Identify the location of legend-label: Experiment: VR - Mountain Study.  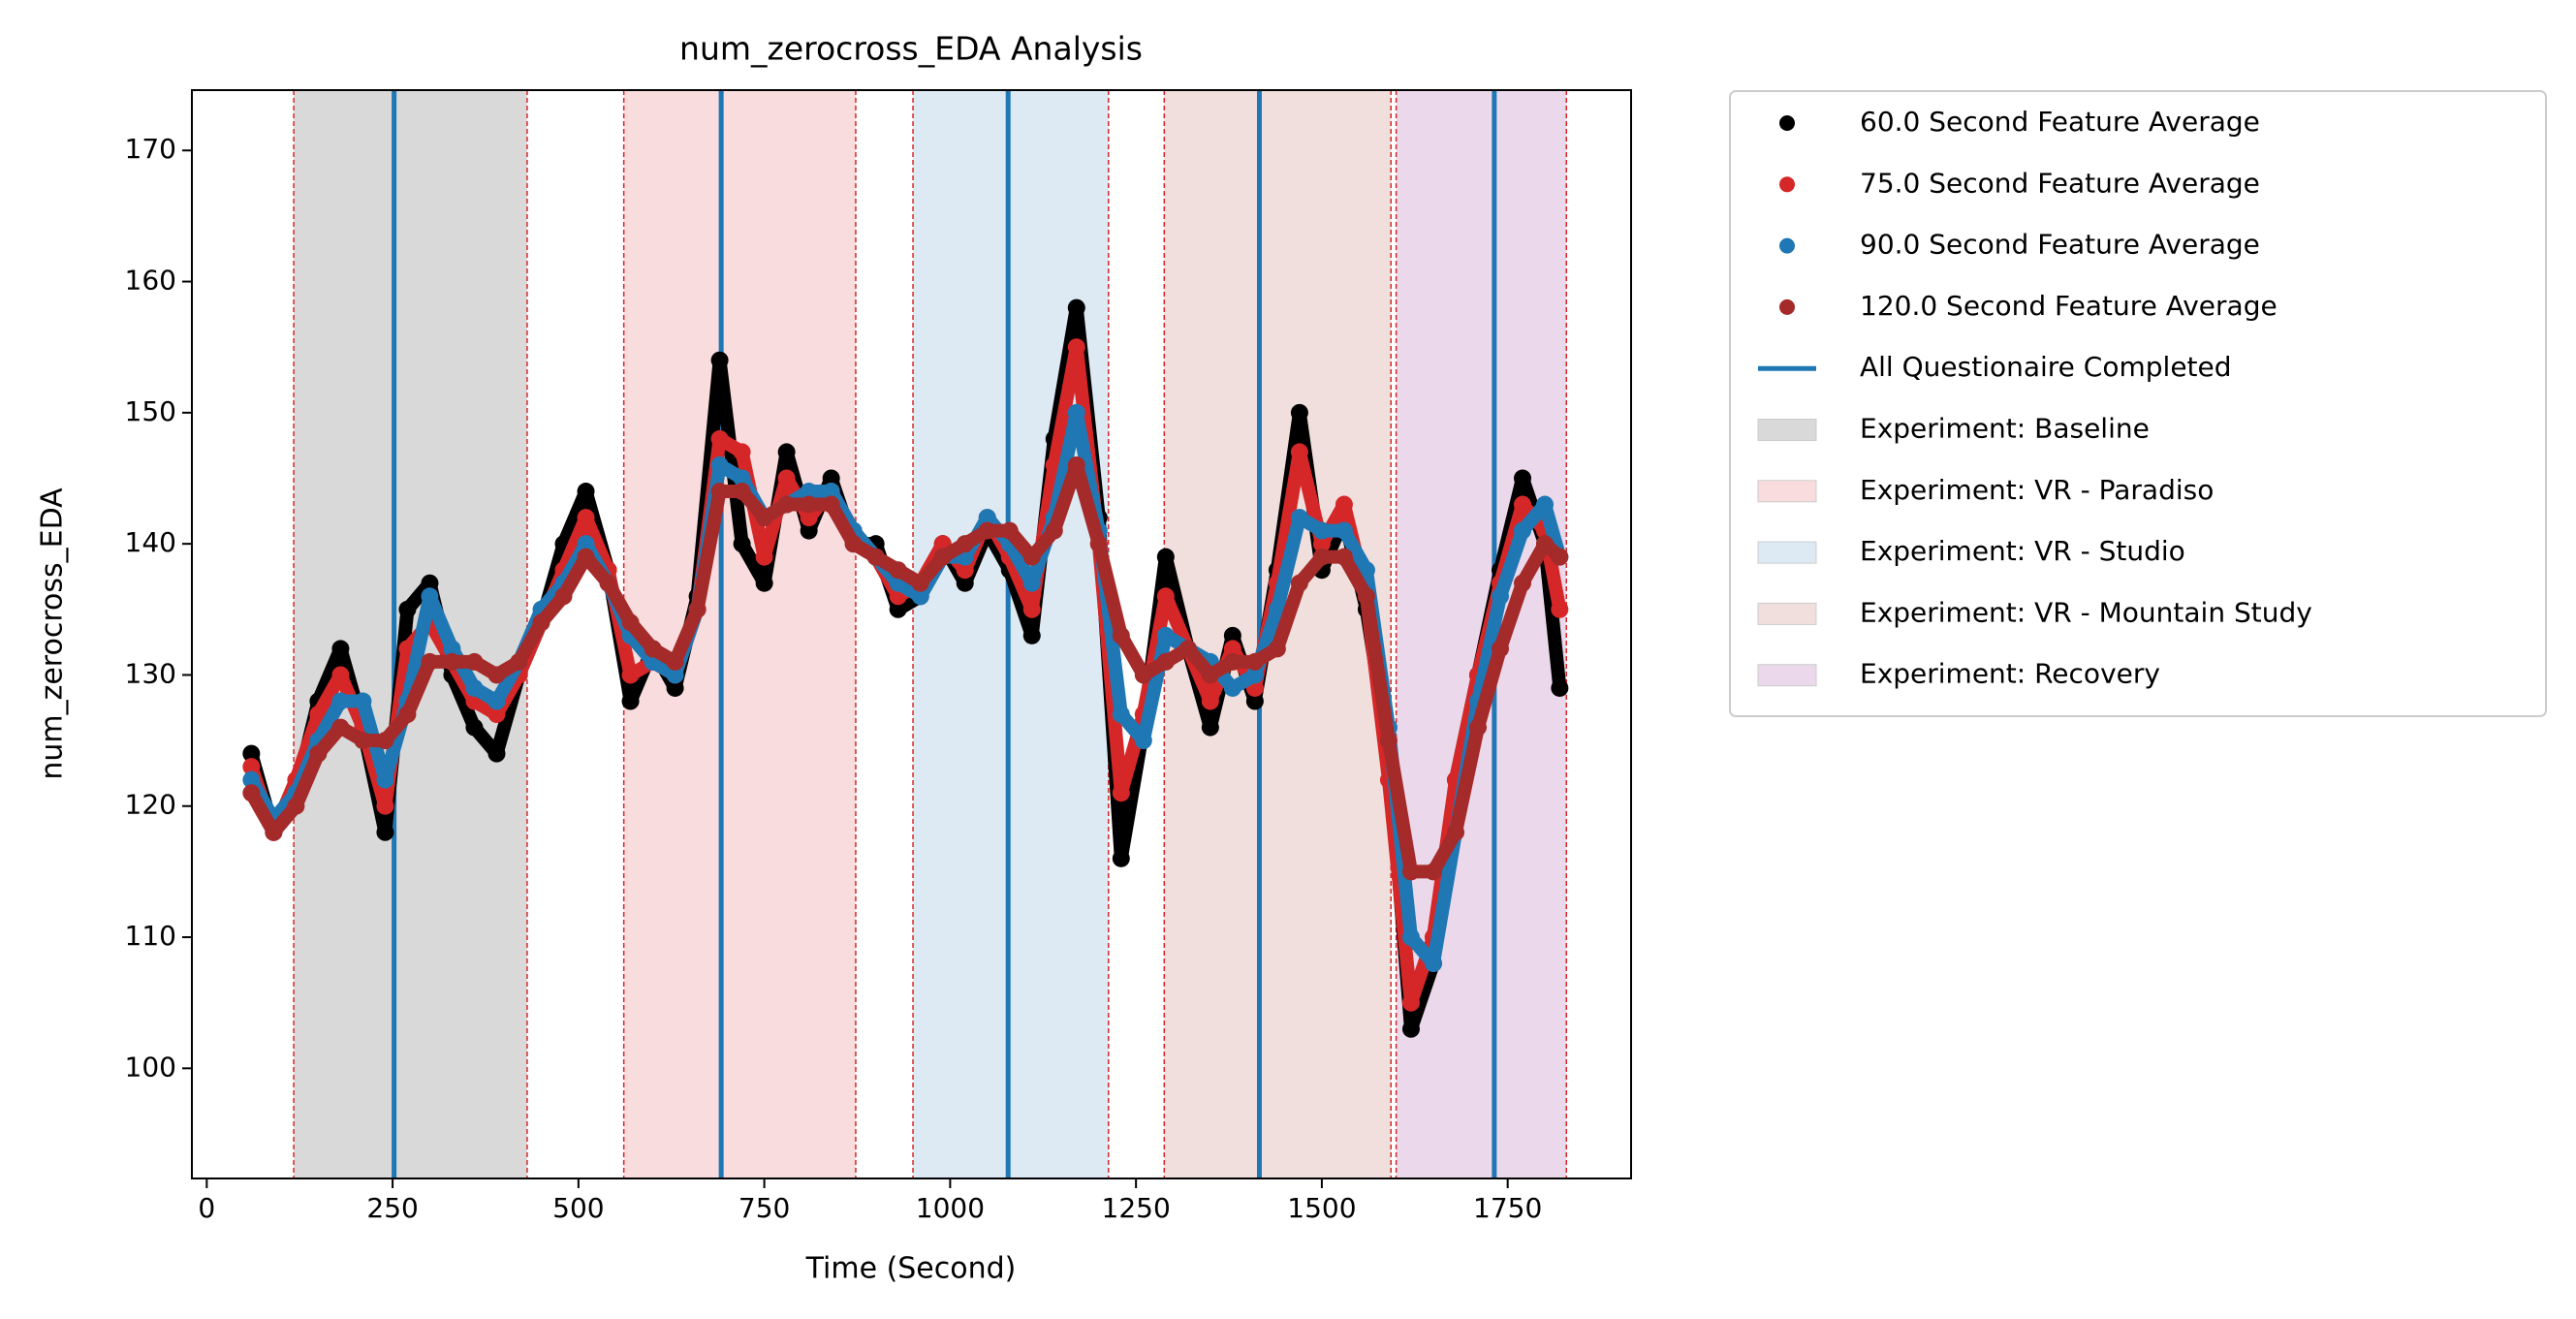
(2086, 612).